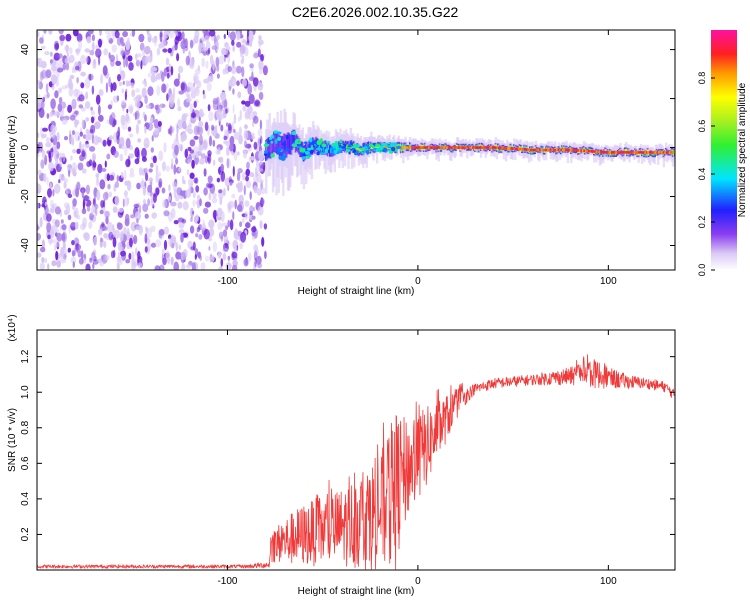  I want to click on noise-scatter, so click(152, 150).